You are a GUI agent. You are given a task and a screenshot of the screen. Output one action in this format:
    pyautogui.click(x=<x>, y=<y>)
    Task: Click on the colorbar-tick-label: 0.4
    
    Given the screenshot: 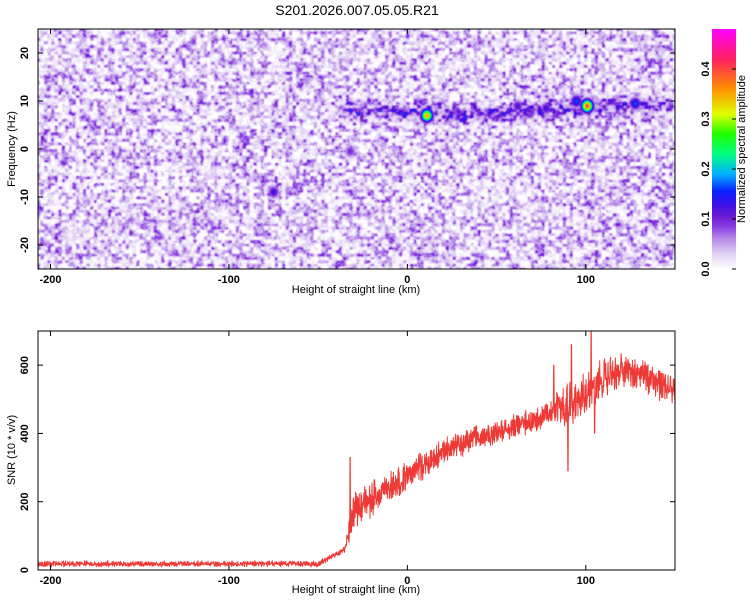 What is the action you would take?
    pyautogui.click(x=706, y=68)
    